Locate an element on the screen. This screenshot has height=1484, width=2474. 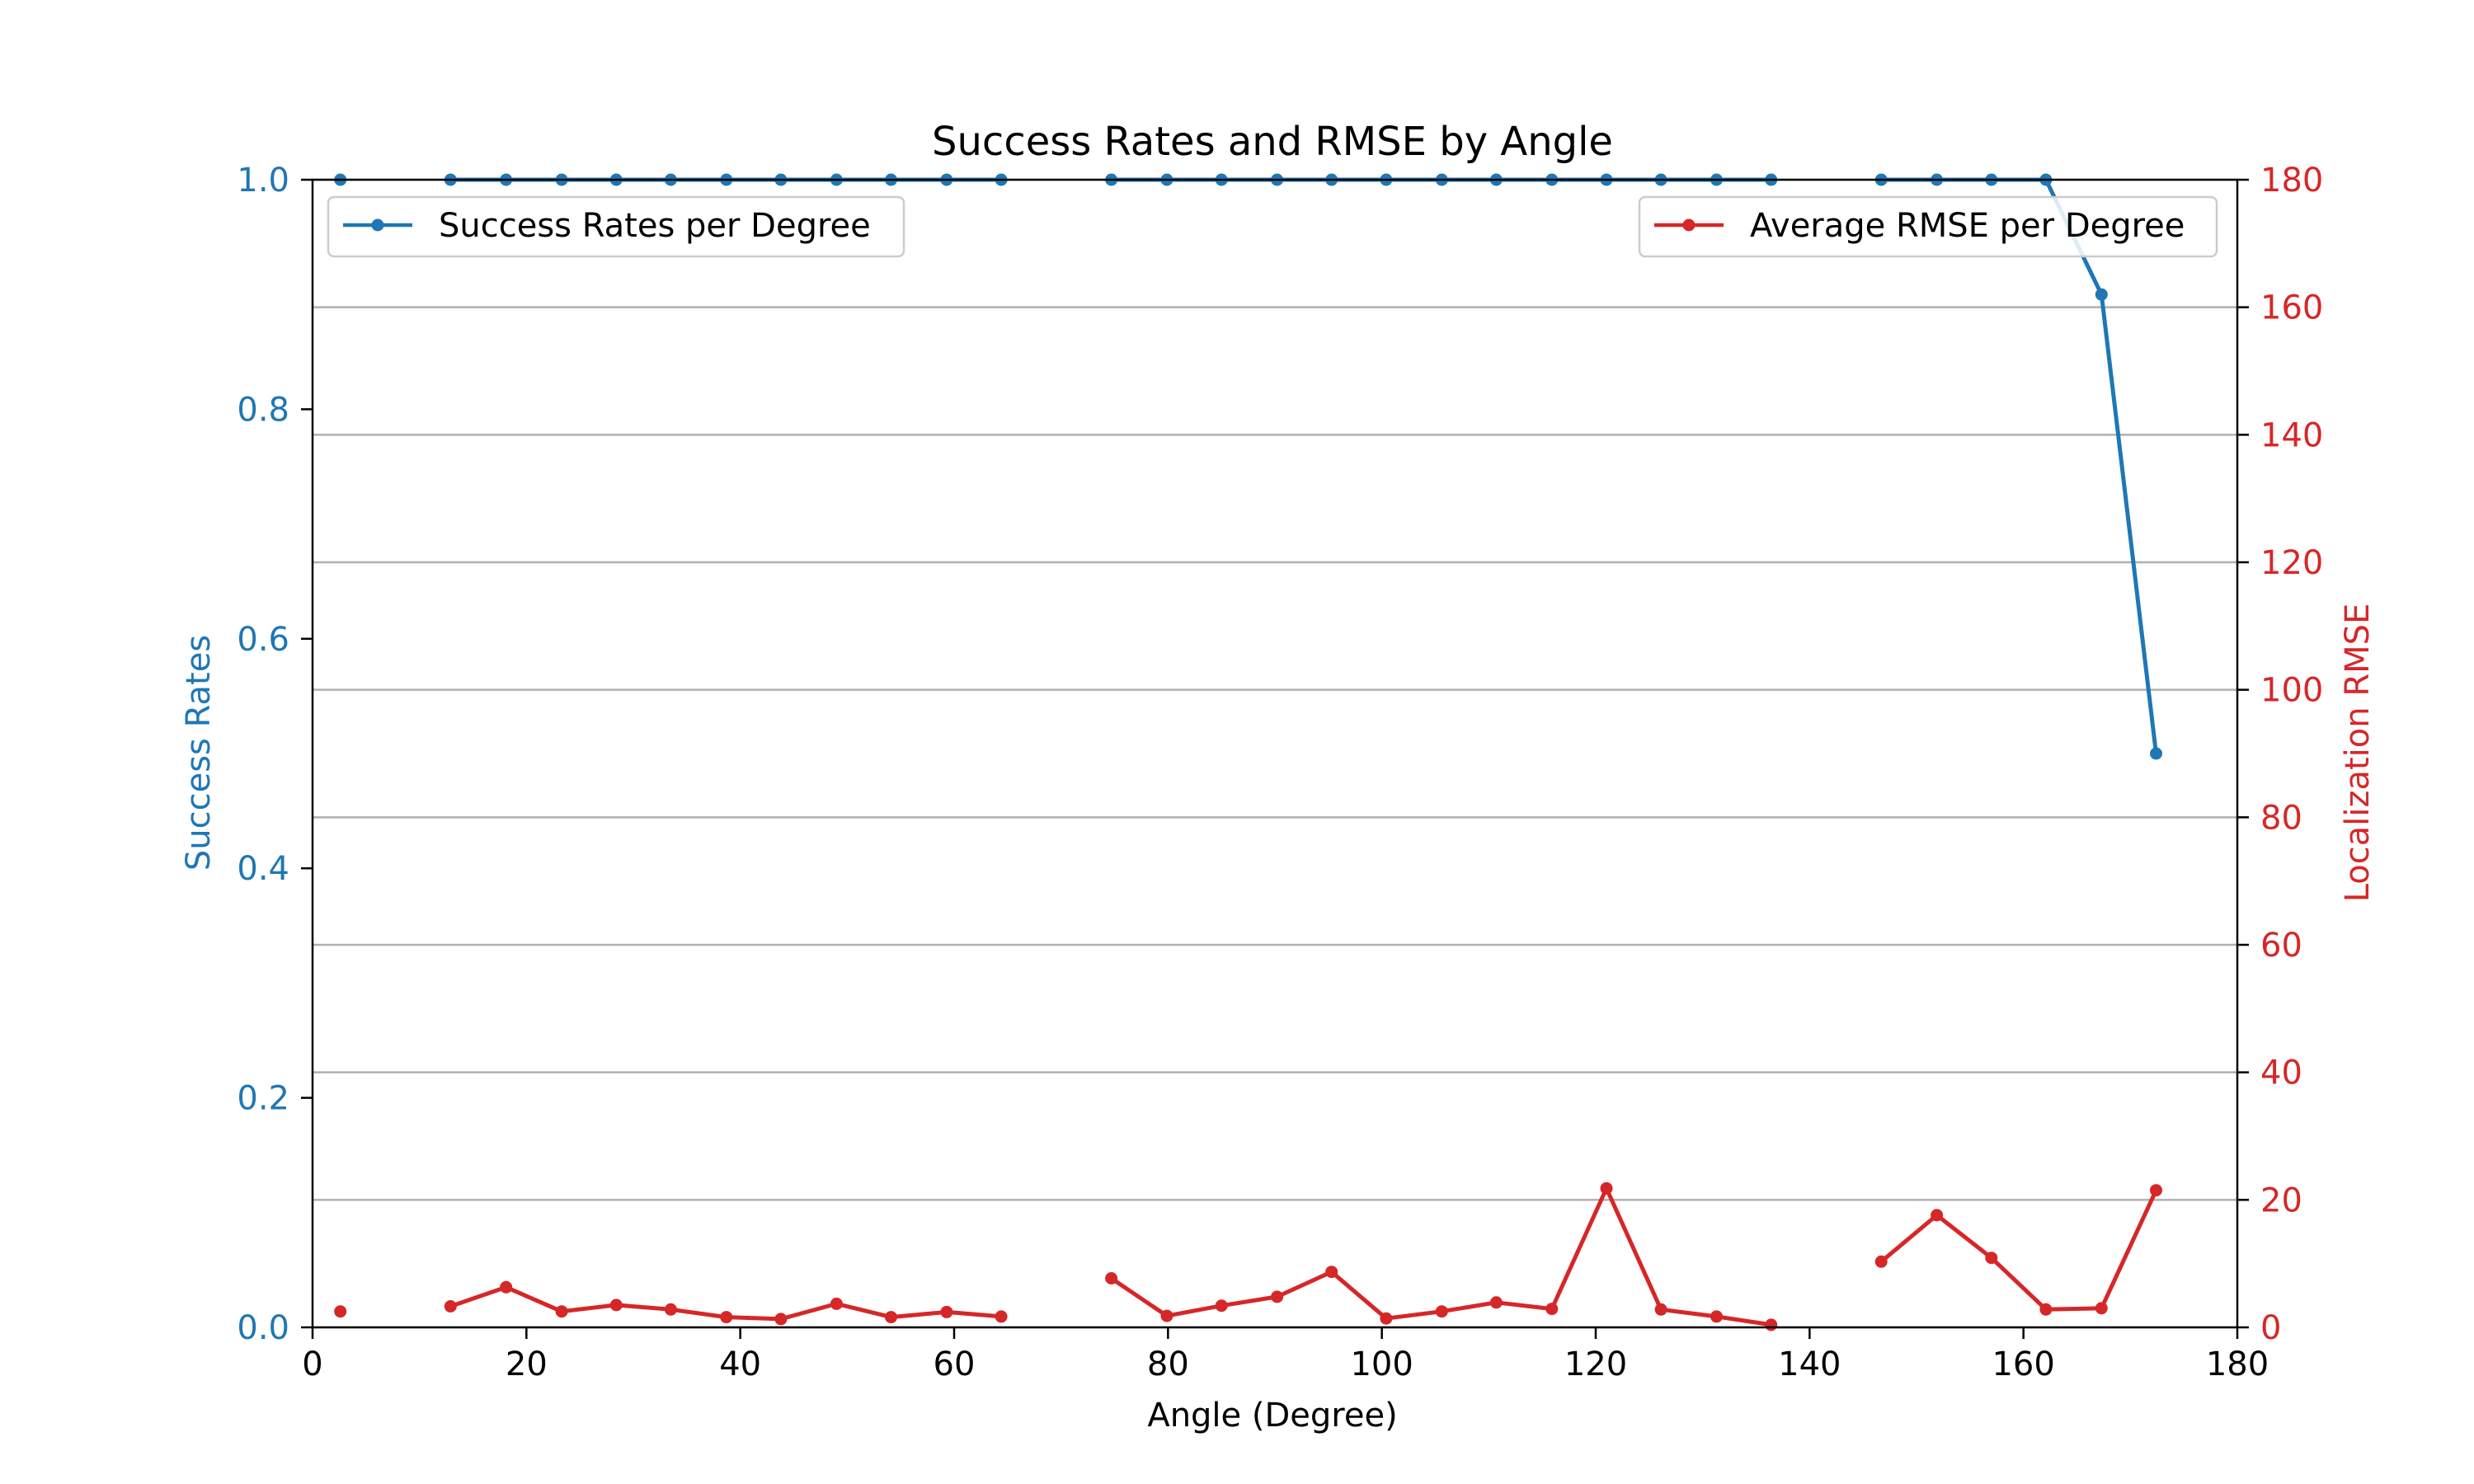
legend-label: Success Rates per Degree is located at coordinates (655, 226).